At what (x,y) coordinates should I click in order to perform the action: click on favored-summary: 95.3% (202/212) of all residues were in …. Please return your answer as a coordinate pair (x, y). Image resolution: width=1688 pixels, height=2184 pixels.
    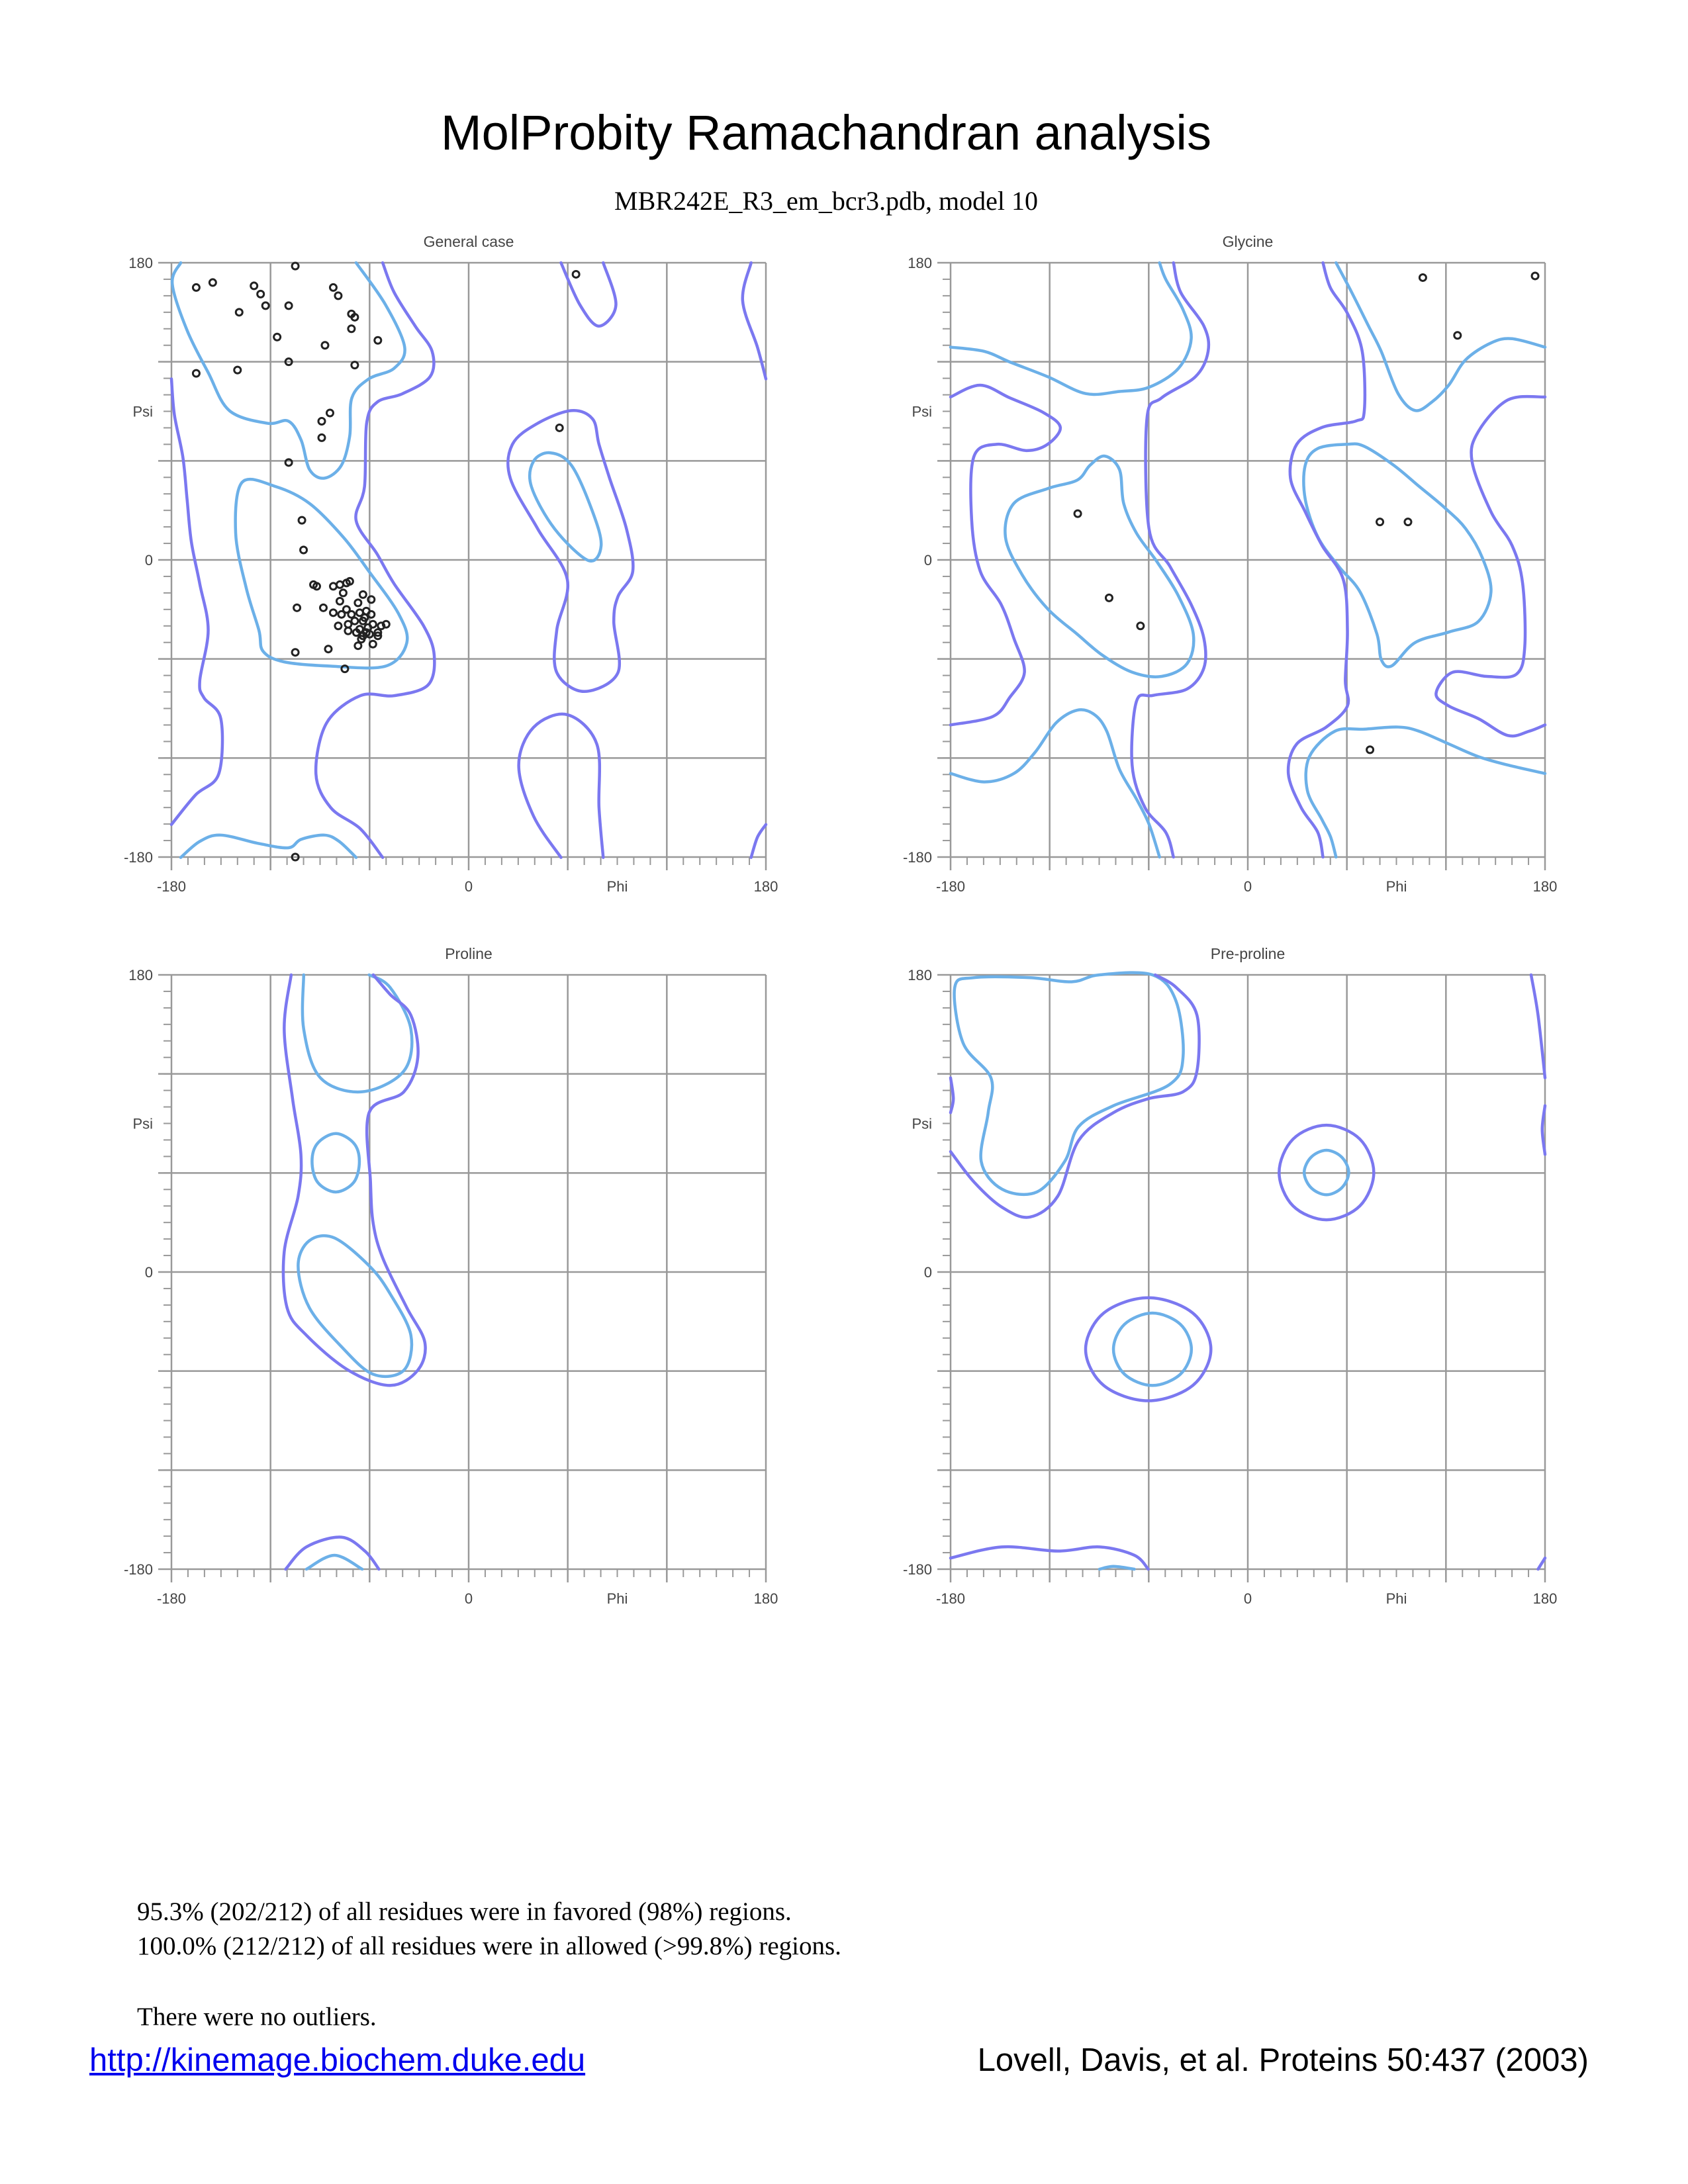
    Looking at the image, I should click on (464, 1911).